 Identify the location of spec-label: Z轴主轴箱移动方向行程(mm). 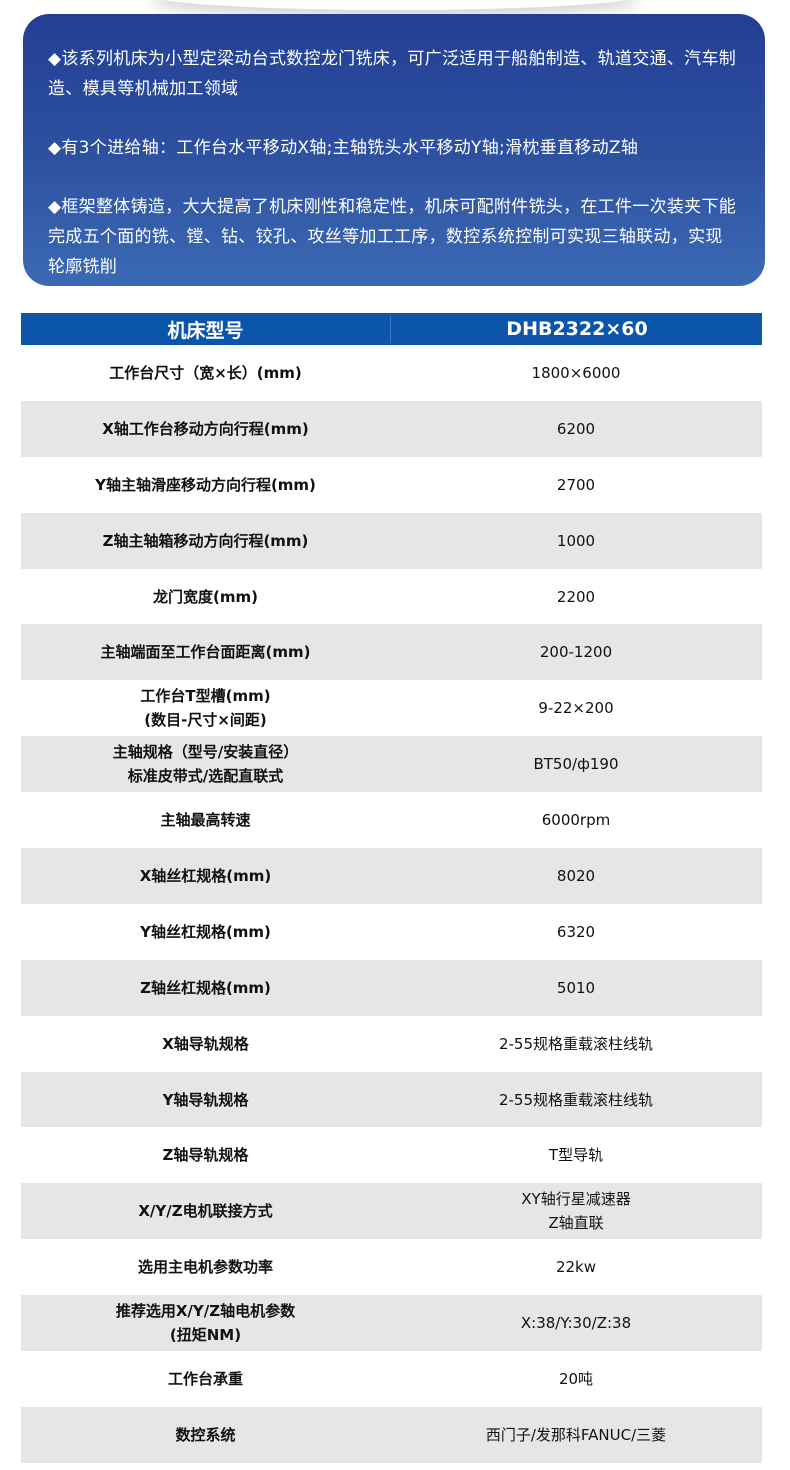
(205, 540).